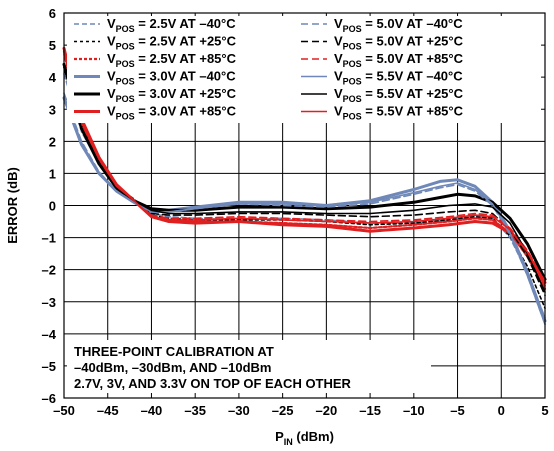  What do you see at coordinates (172, 367) in the screenshot?
I see `note-line: –40dBm, –30dBm, AND –10dBm` at bounding box center [172, 367].